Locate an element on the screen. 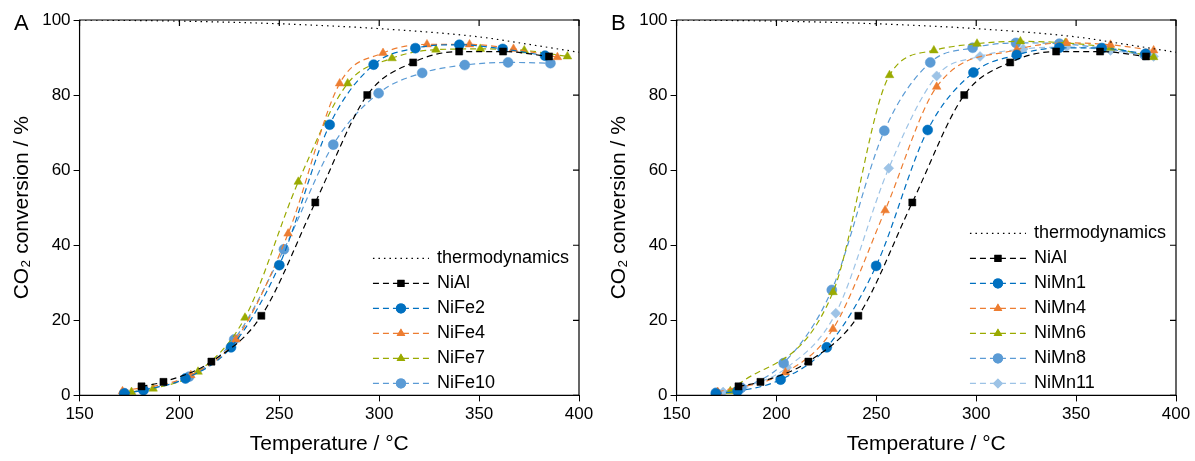 This screenshot has height=461, width=1195. chart-title: B is located at coordinates (618, 23).